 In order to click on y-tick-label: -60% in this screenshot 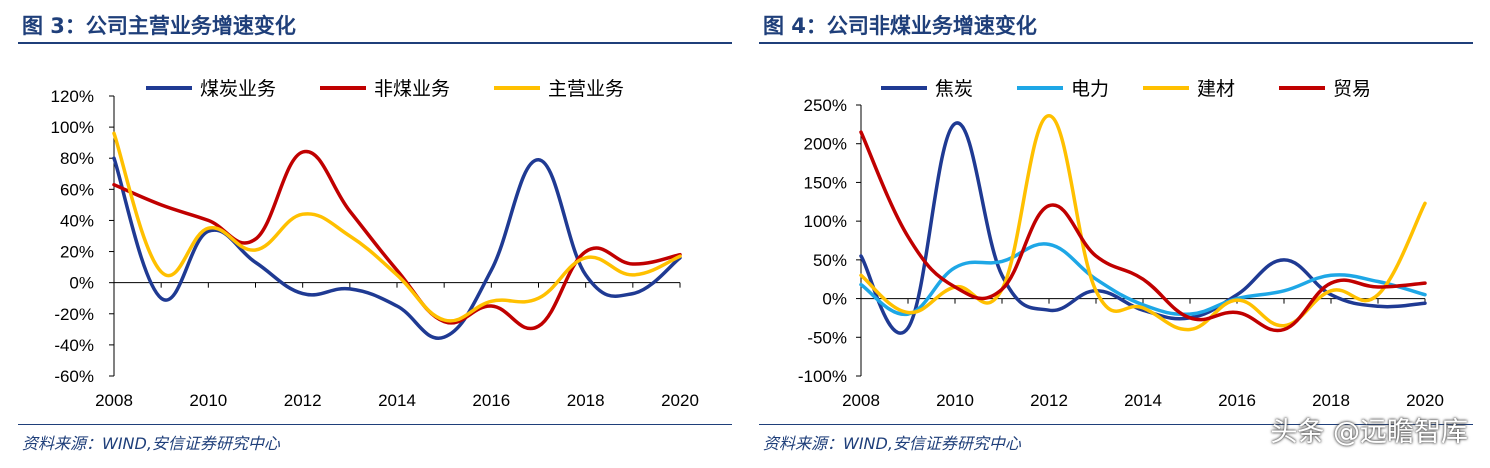, I will do `click(74, 376)`.